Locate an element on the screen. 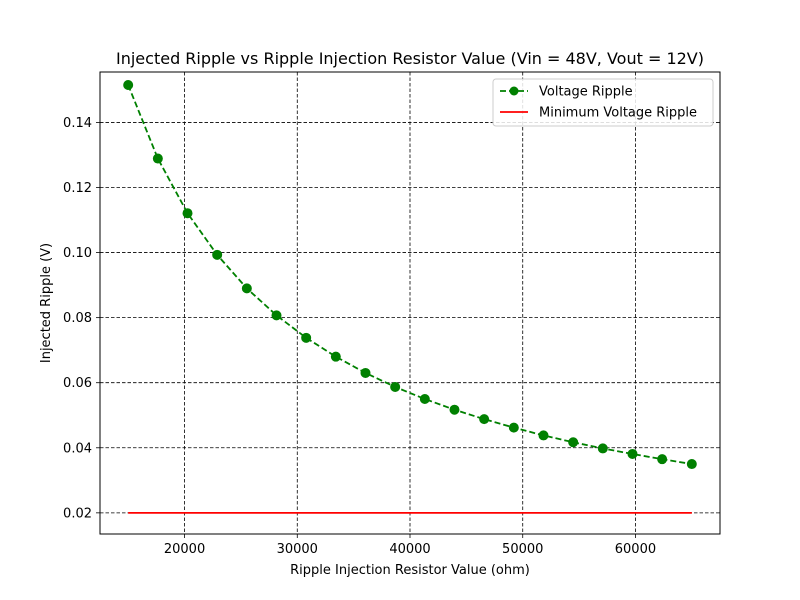  y-tick-label: 0.06 is located at coordinates (77, 383).